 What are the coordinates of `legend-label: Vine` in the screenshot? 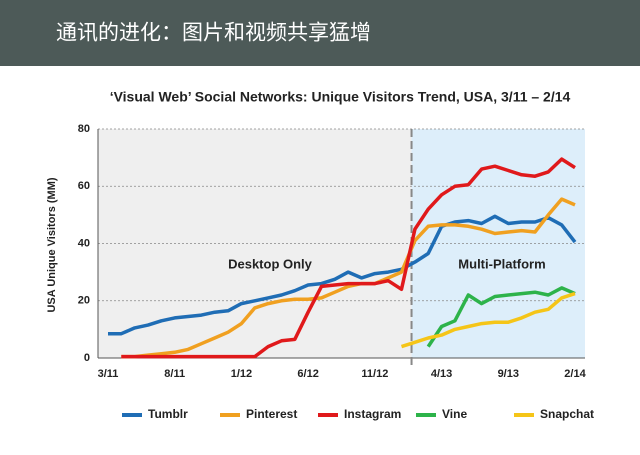 It's located at (454, 414).